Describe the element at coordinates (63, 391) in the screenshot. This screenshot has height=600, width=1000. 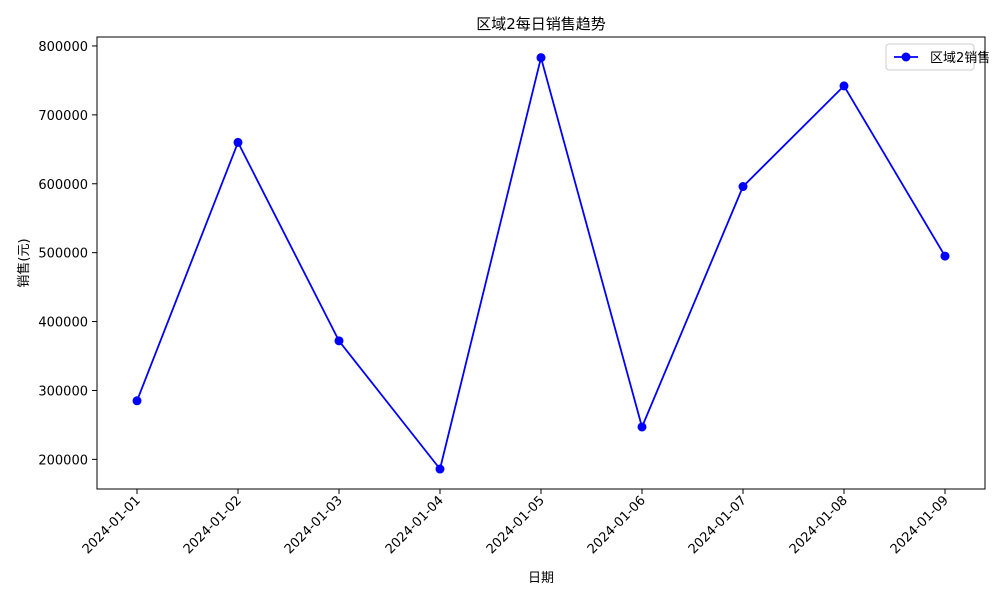
I see `y-tick-label: 300000` at that location.